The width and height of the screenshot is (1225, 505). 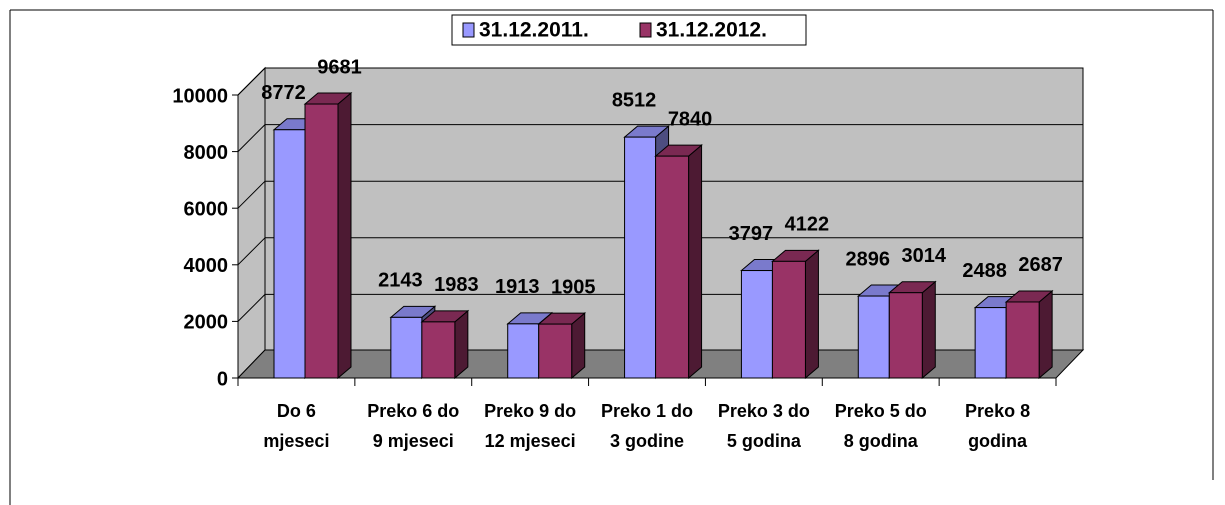 I want to click on x-tick-label: Preko 3 do, so click(x=764, y=411).